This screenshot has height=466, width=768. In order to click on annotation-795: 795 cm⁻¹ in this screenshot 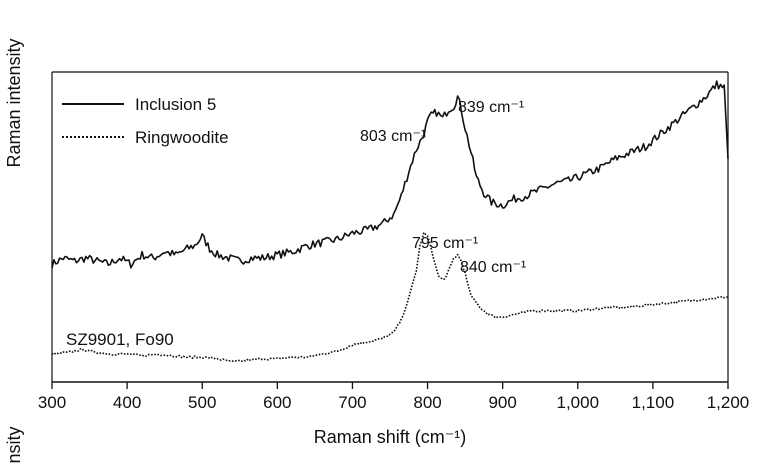, I will do `click(445, 243)`.